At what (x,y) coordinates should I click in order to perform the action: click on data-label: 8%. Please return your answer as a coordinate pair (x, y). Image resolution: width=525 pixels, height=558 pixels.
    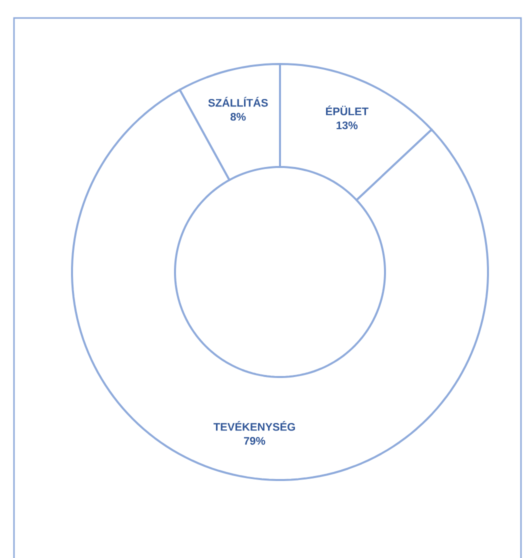
    Looking at the image, I should click on (238, 116).